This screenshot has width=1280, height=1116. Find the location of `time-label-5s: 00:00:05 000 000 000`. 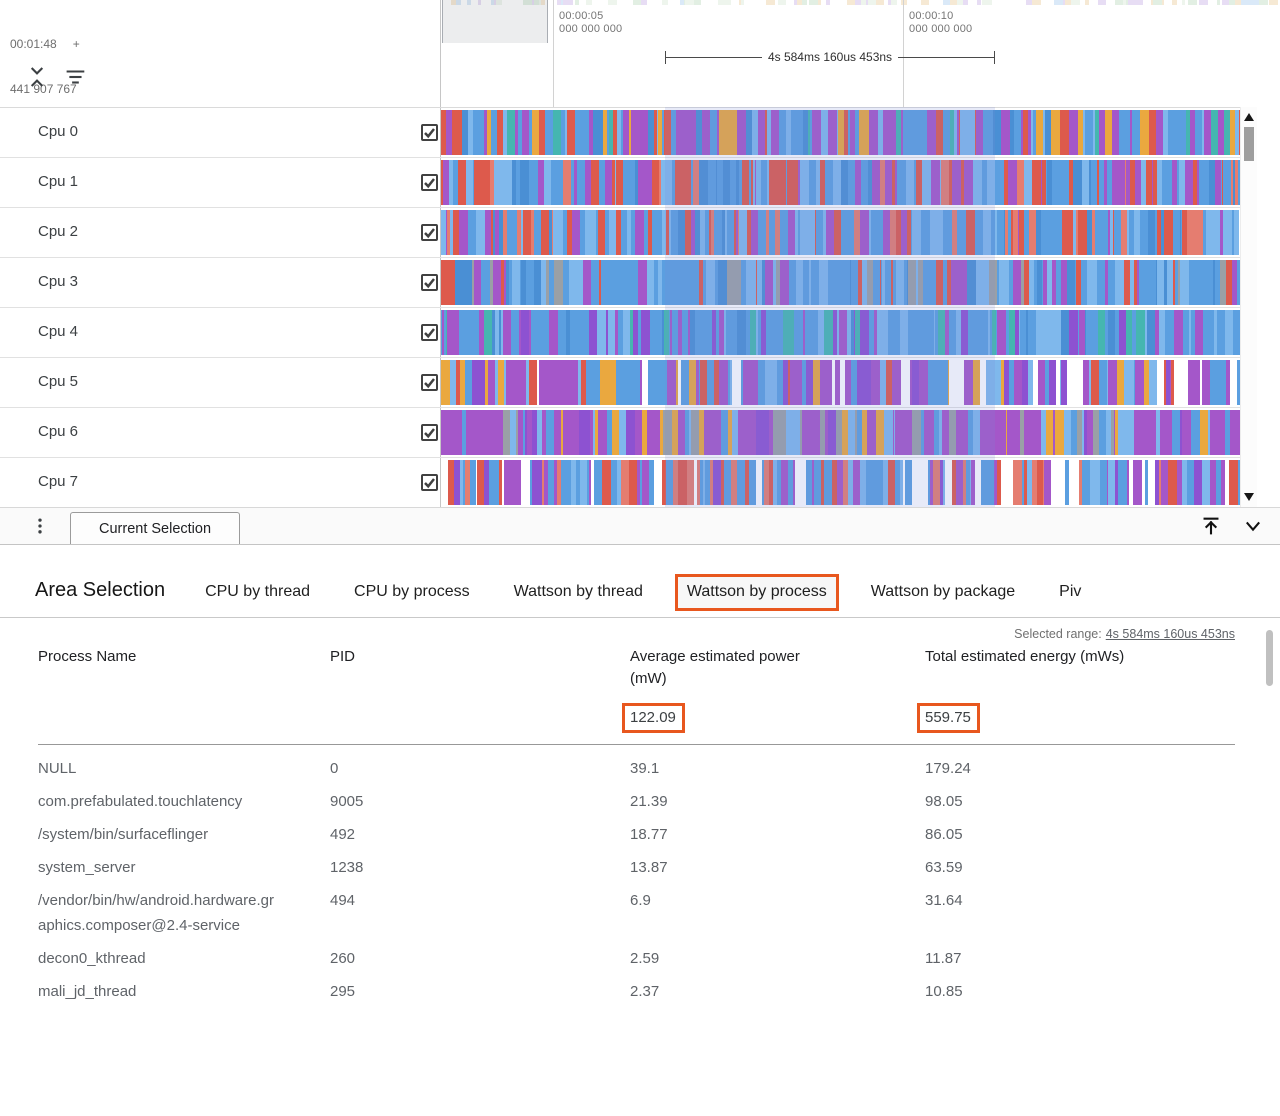

time-label-5s: 00:00:05 000 000 000 is located at coordinates (591, 22).